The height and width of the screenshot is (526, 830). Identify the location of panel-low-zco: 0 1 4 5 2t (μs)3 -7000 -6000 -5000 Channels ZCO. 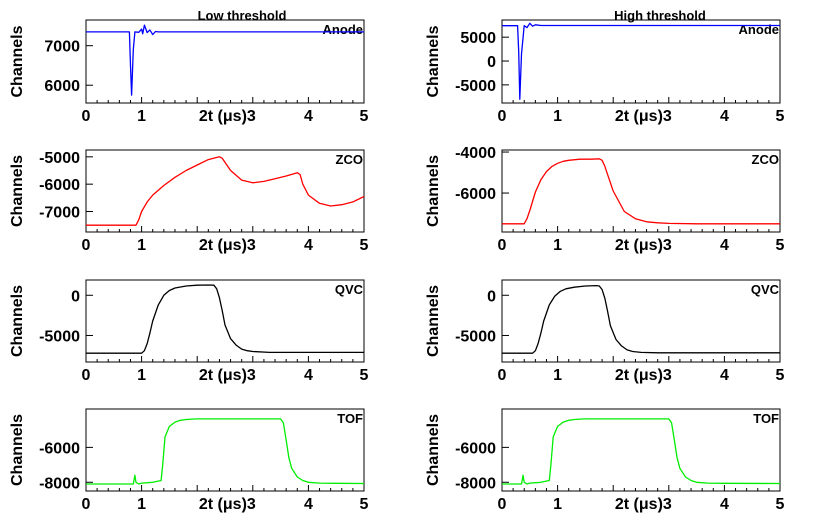
(189, 201).